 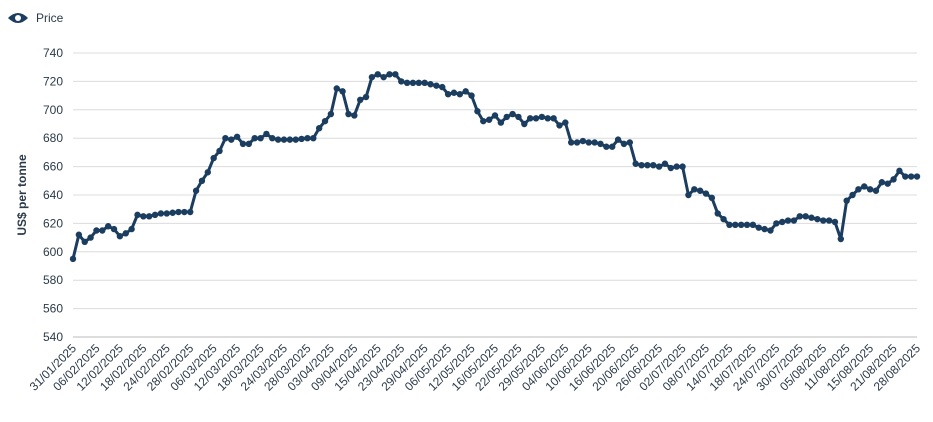 What do you see at coordinates (53, 252) in the screenshot?
I see `y-tick-label: 600` at bounding box center [53, 252].